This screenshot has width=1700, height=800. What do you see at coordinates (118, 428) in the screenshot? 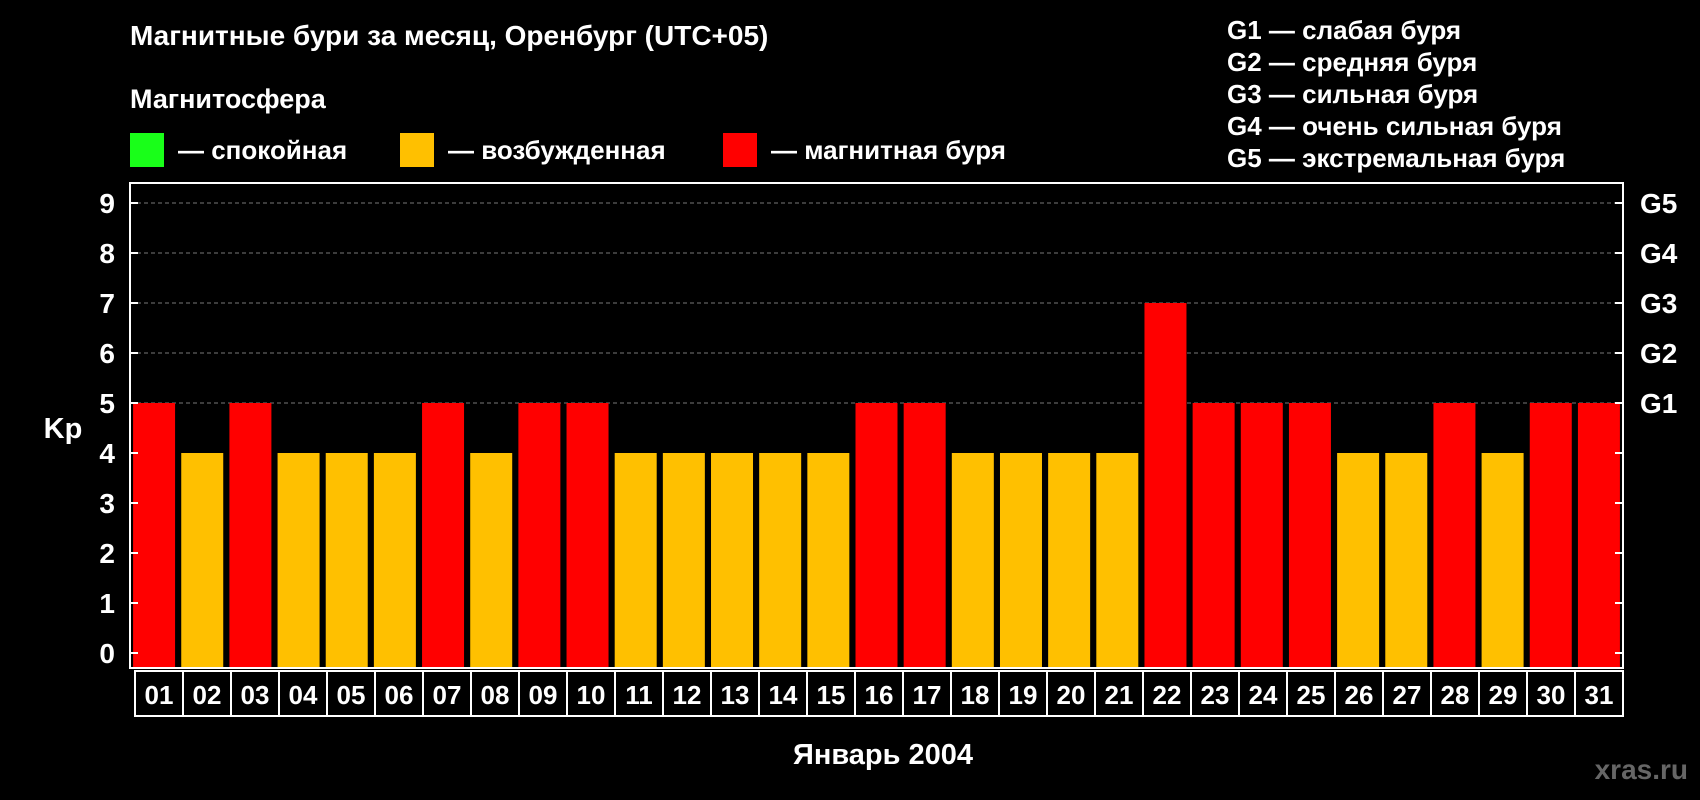
I see `left-axis: 0 1 2 3 4 5 6 7 8 9` at bounding box center [118, 428].